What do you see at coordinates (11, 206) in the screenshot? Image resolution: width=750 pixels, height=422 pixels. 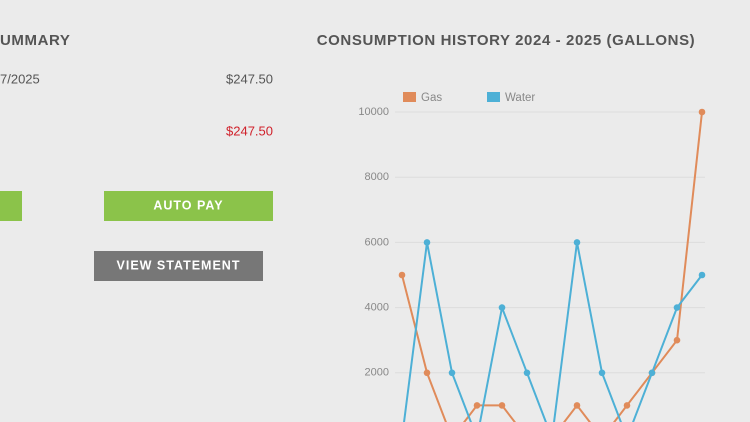 I see `pay-button` at bounding box center [11, 206].